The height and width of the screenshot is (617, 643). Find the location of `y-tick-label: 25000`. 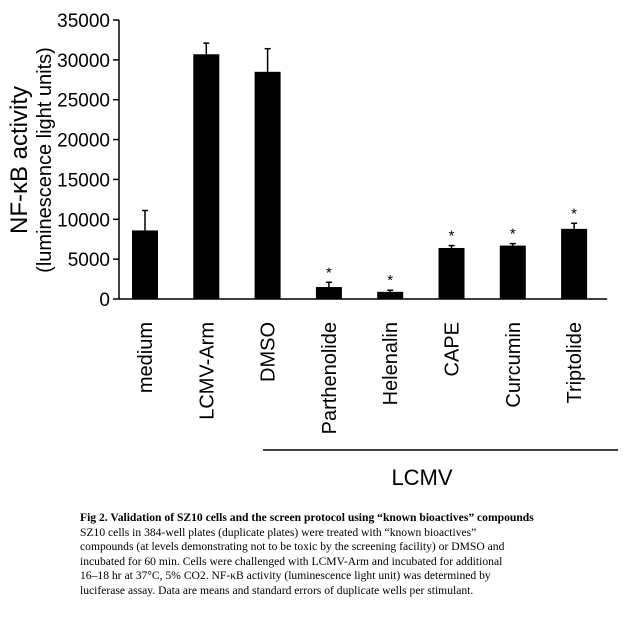

y-tick-label: 25000 is located at coordinates (83, 101).